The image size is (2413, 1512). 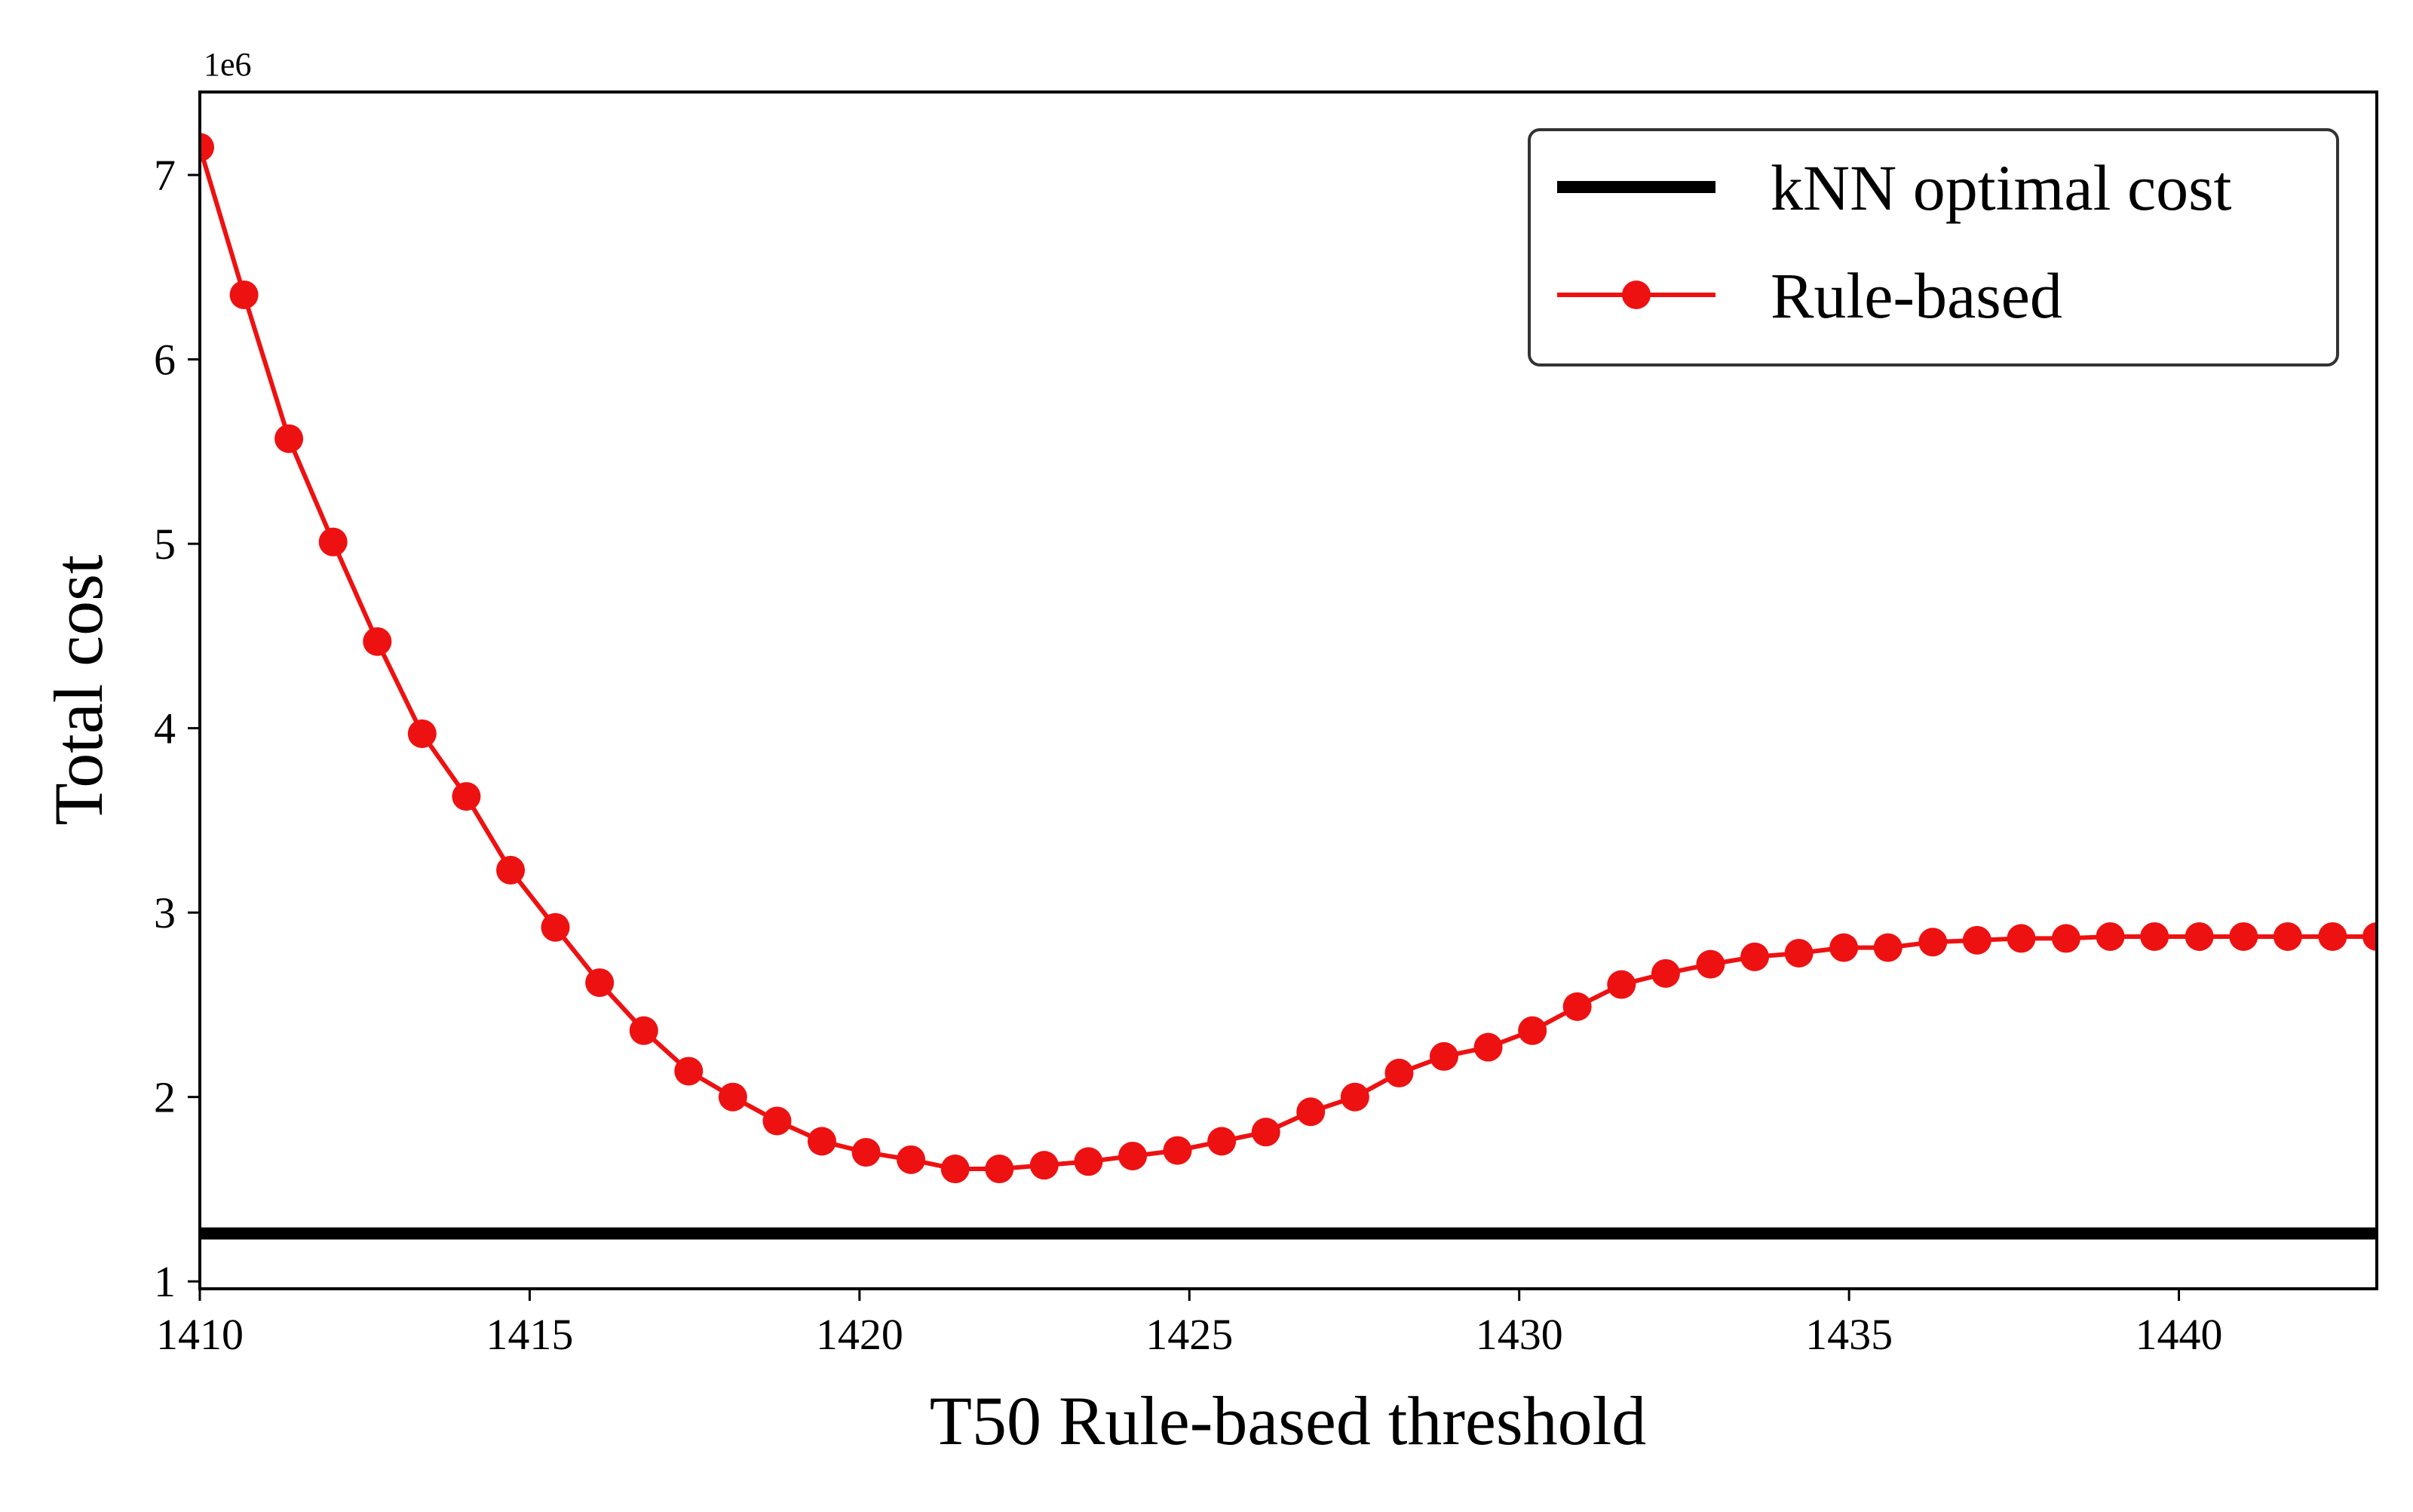 I want to click on legend: kNN optimal cost Rule-based, so click(x=1933, y=247).